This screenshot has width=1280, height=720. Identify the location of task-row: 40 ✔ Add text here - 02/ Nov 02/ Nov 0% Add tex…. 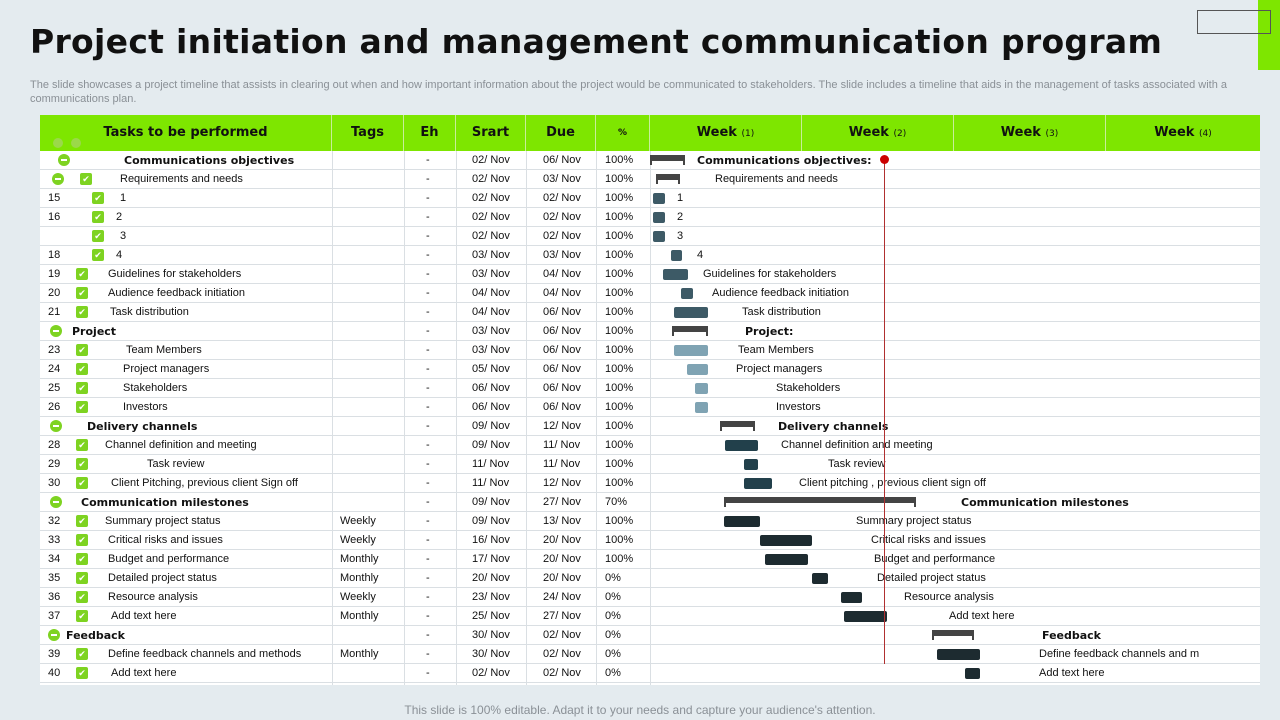
(650, 673).